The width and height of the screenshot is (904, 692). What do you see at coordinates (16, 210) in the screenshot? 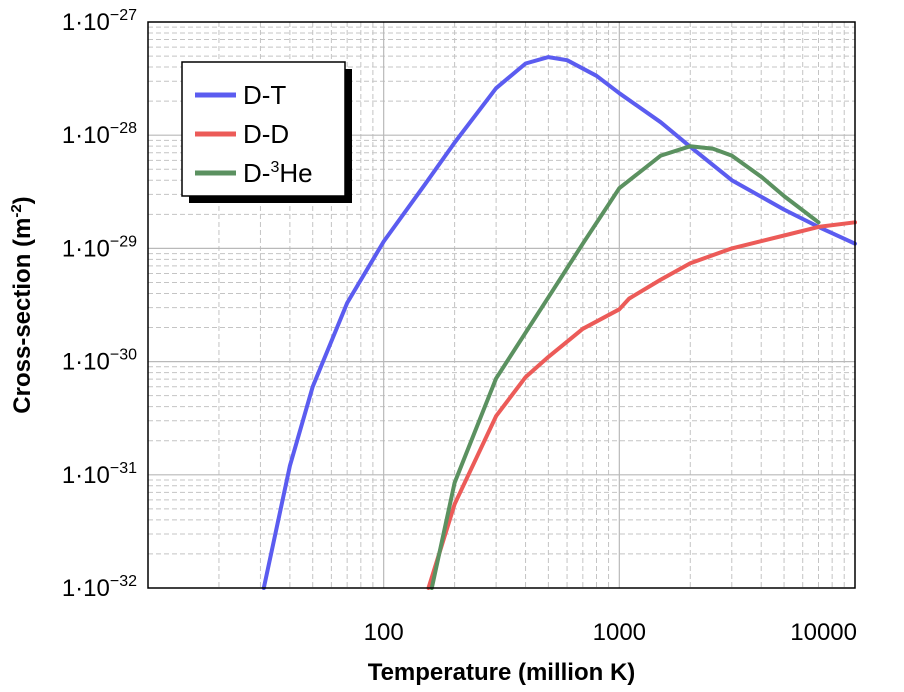
I see `y-axis-title-exponent: -2` at bounding box center [16, 210].